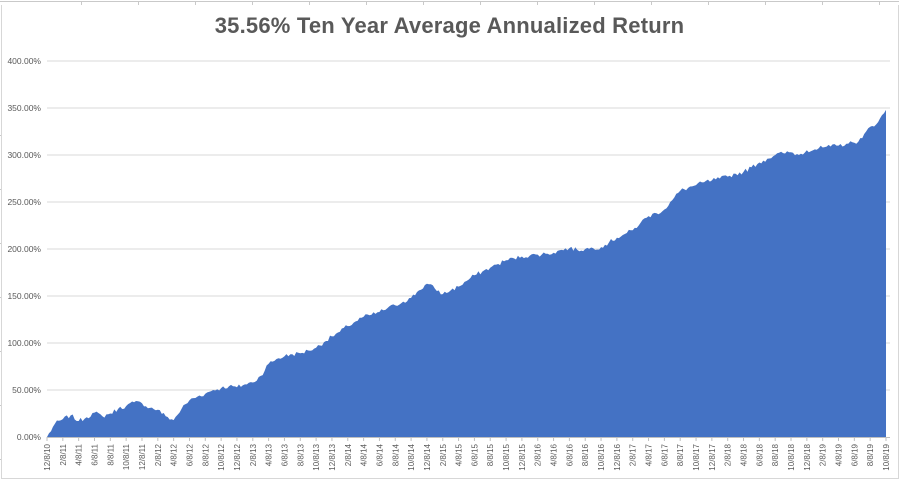 This screenshot has width=899, height=485. I want to click on x-axis-label: 2/8/11, so click(63, 454).